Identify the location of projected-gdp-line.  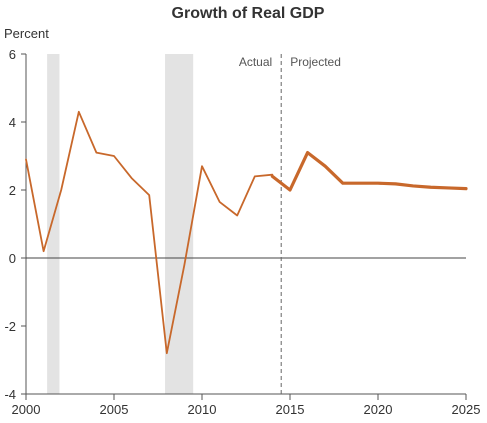
(369, 171).